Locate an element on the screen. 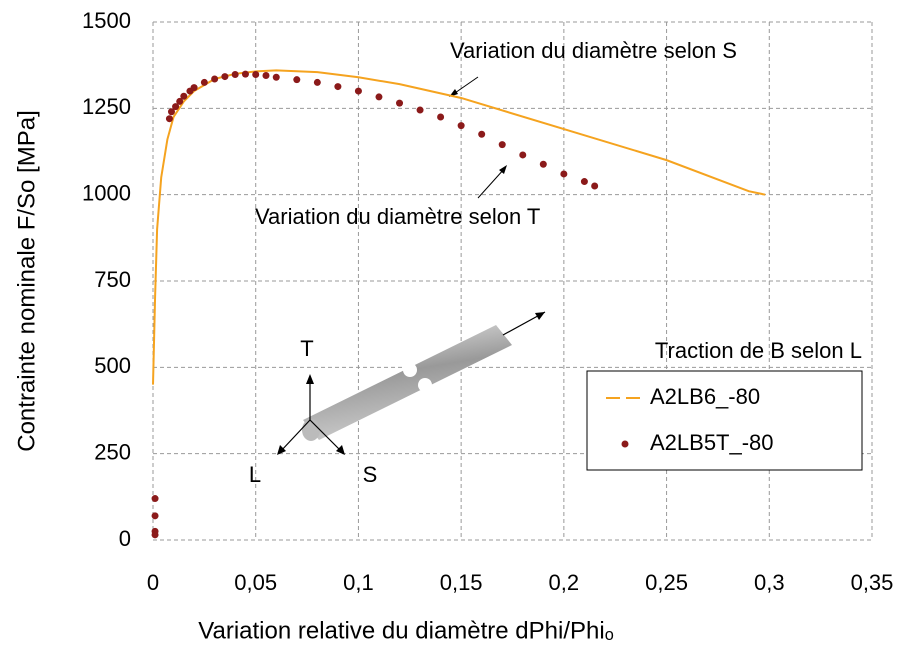  x-tick-label: 0,35 is located at coordinates (872, 582).